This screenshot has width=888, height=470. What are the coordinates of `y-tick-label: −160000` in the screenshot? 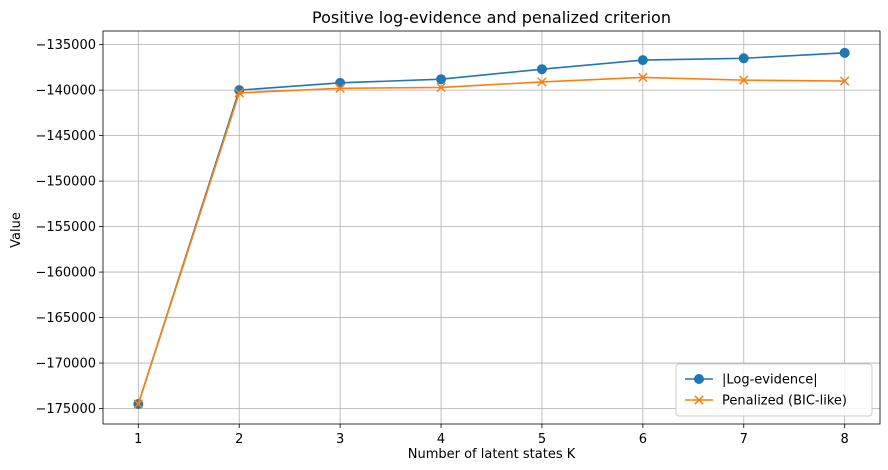 It's located at (65, 273).